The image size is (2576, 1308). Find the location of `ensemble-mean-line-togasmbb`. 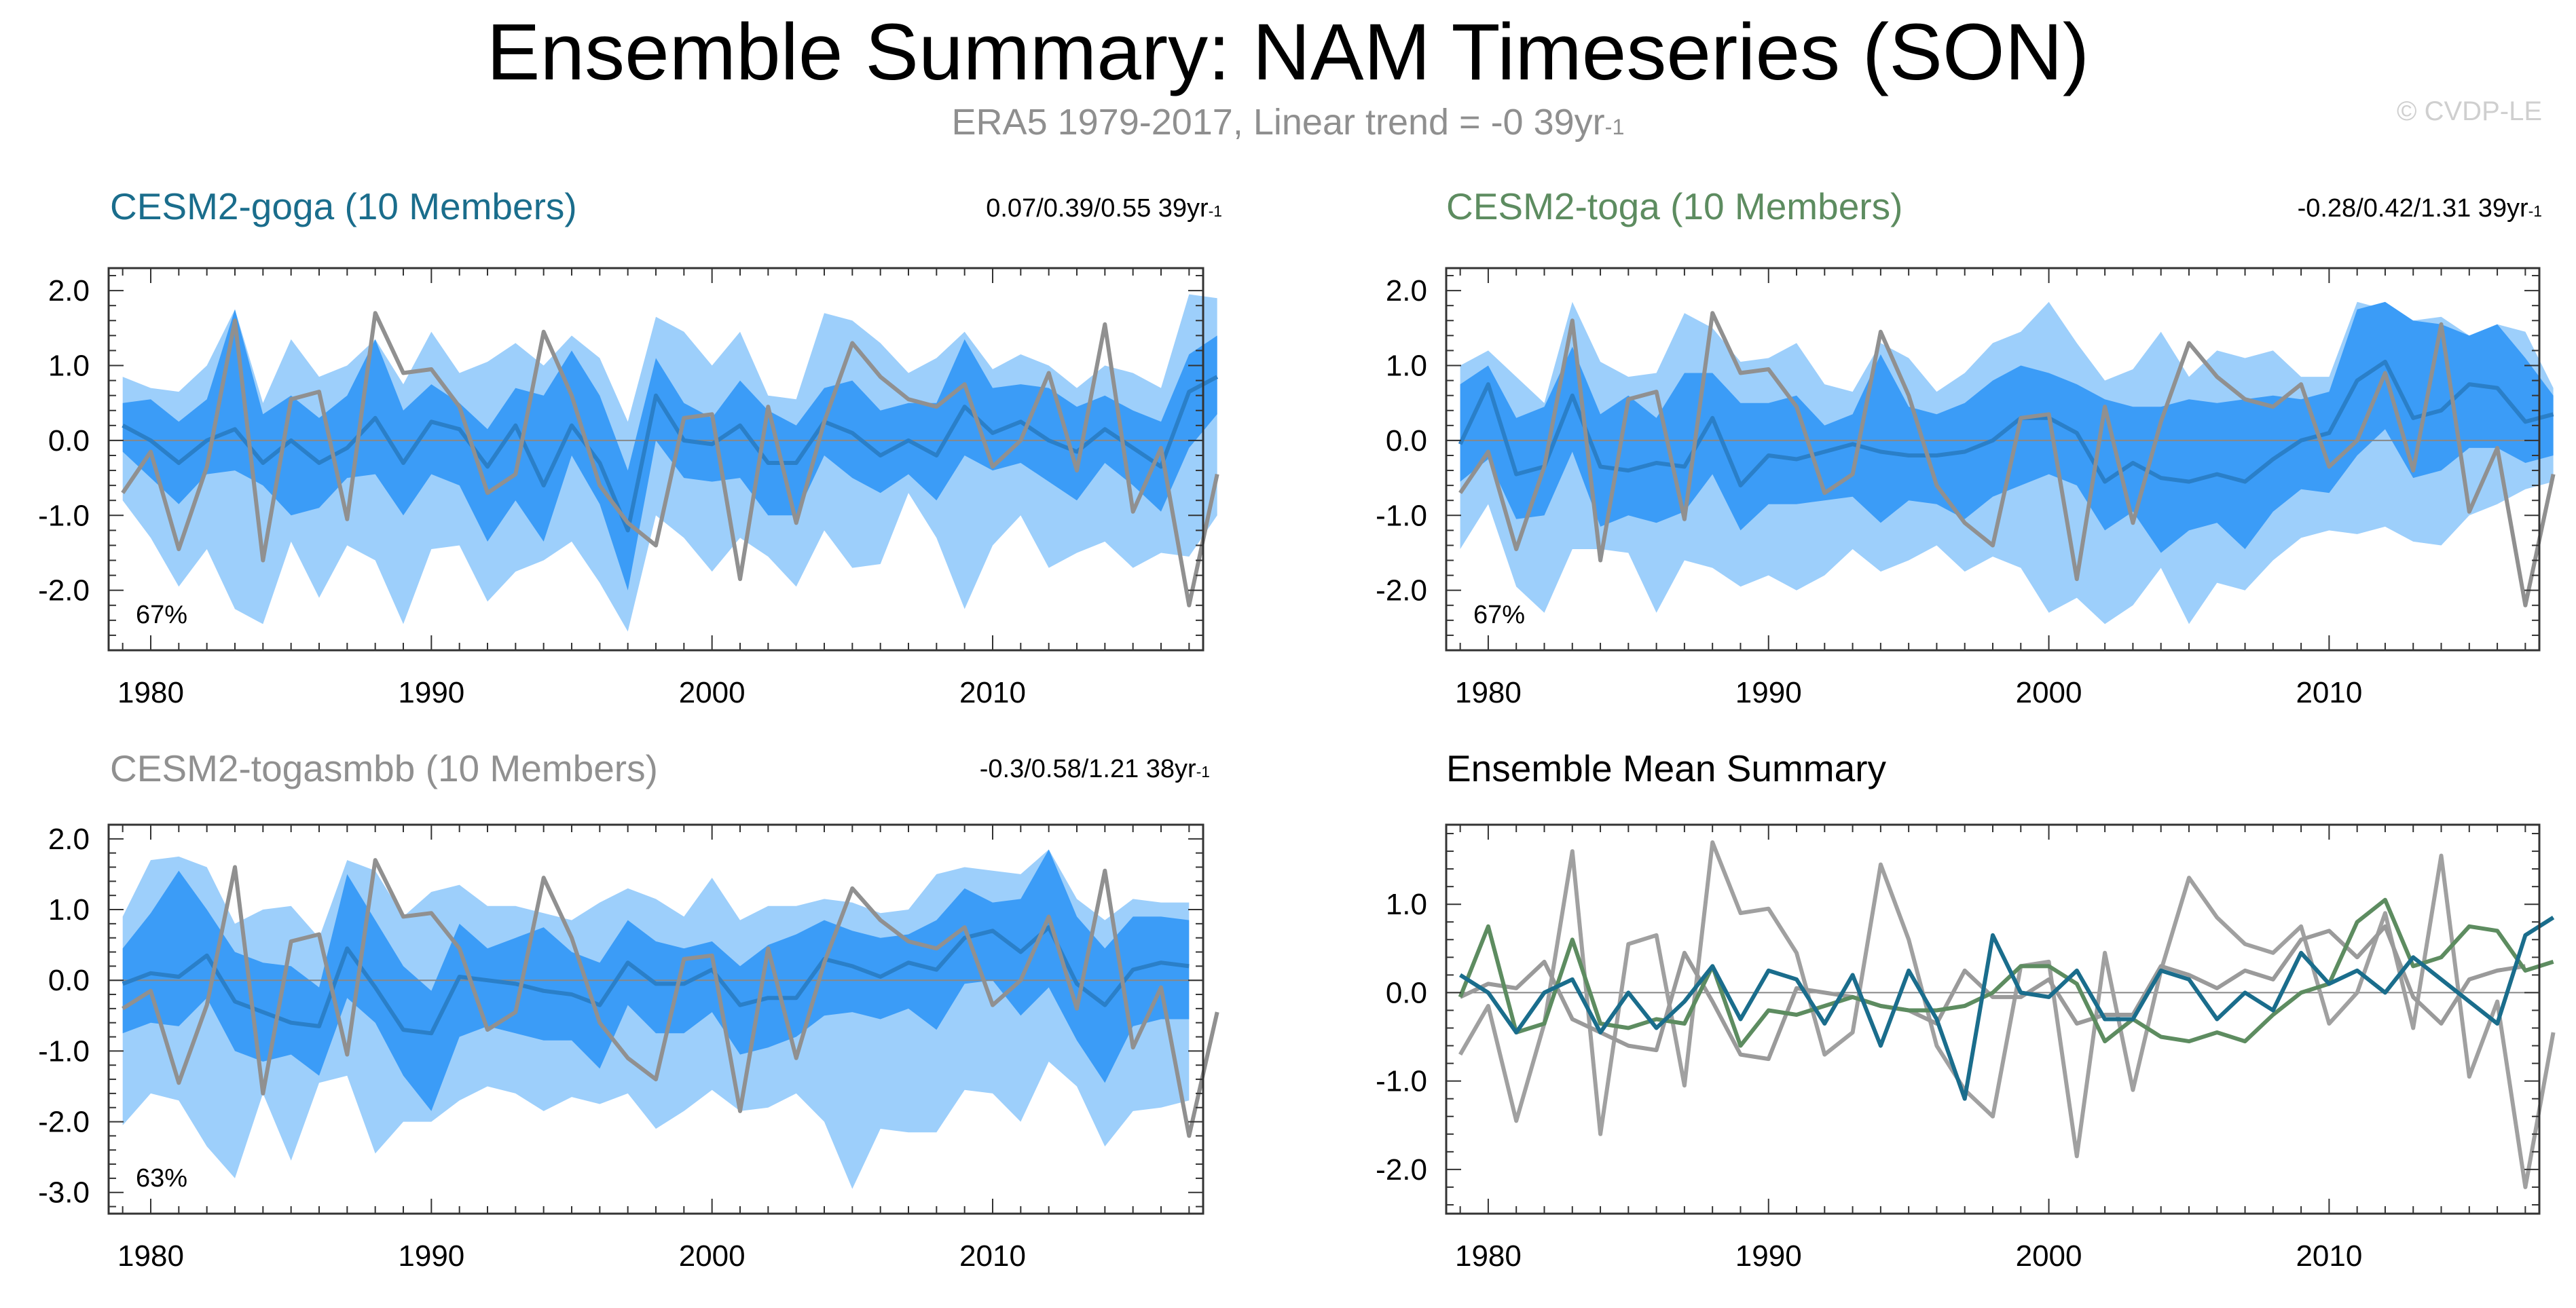

ensemble-mean-line-togasmbb is located at coordinates (656, 981).